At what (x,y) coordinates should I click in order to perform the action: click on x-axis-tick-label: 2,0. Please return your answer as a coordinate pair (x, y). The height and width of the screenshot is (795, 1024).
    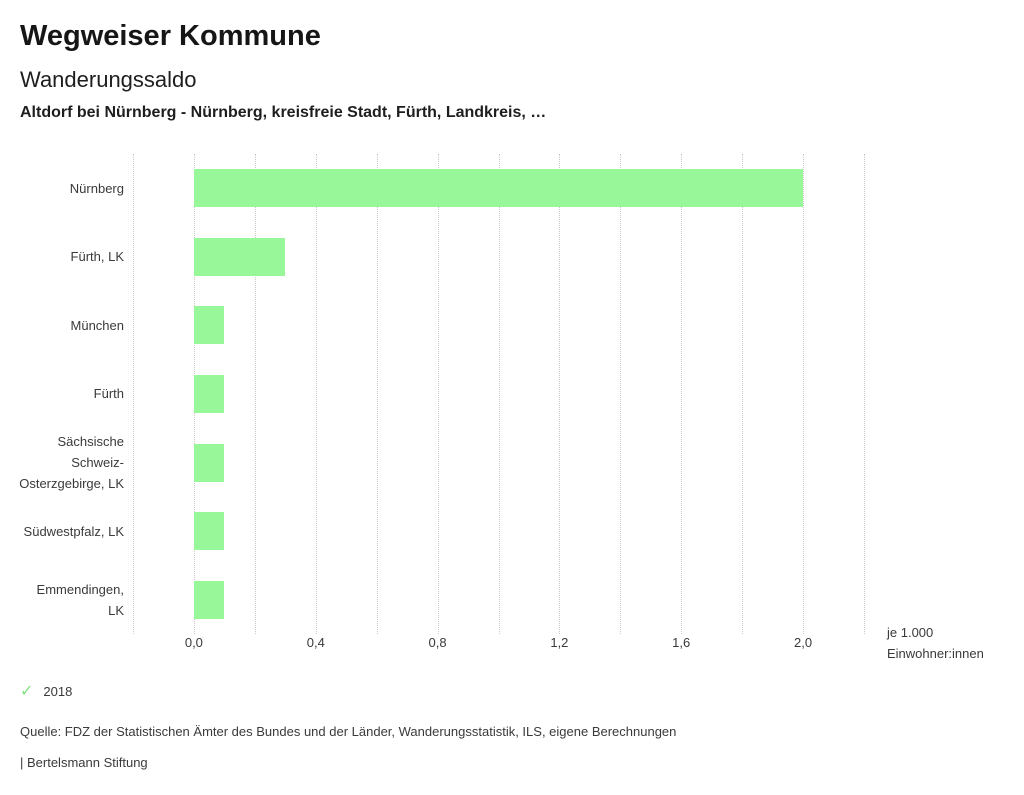
    Looking at the image, I should click on (803, 642).